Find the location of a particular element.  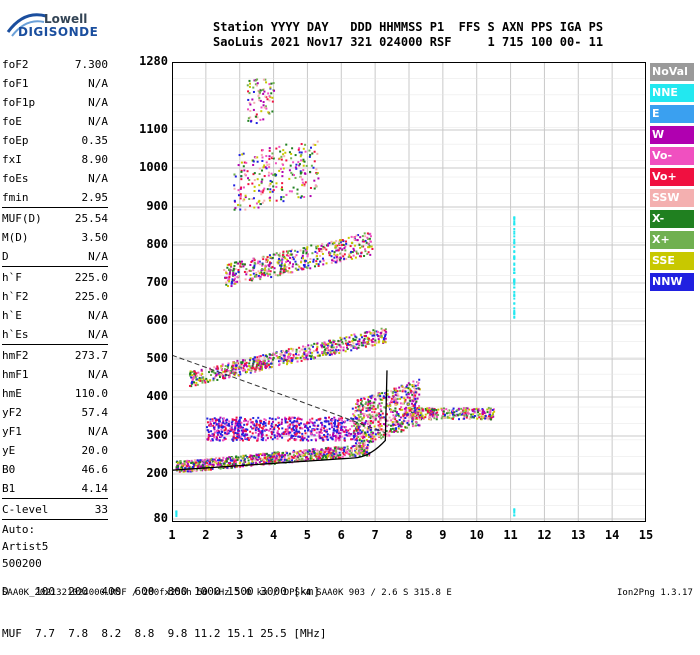

param-row-mufd: MUF(D) 25.54 is located at coordinates (55, 218).